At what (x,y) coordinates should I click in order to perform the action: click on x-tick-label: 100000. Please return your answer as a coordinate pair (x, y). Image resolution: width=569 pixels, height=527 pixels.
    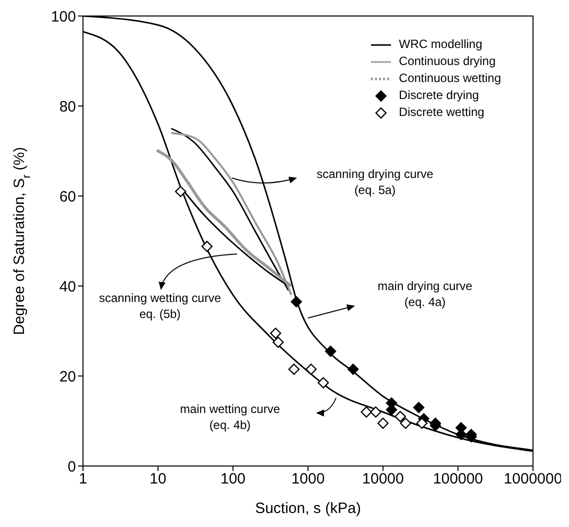
    Looking at the image, I should click on (458, 479).